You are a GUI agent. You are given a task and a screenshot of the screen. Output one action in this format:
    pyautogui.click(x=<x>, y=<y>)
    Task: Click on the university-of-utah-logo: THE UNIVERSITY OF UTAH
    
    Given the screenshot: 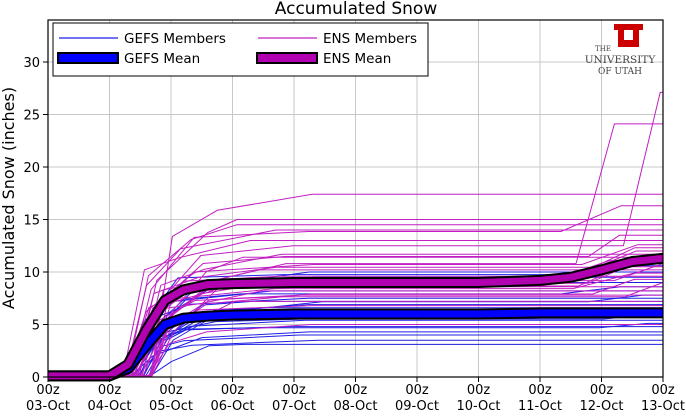 What is the action you would take?
    pyautogui.click(x=621, y=50)
    